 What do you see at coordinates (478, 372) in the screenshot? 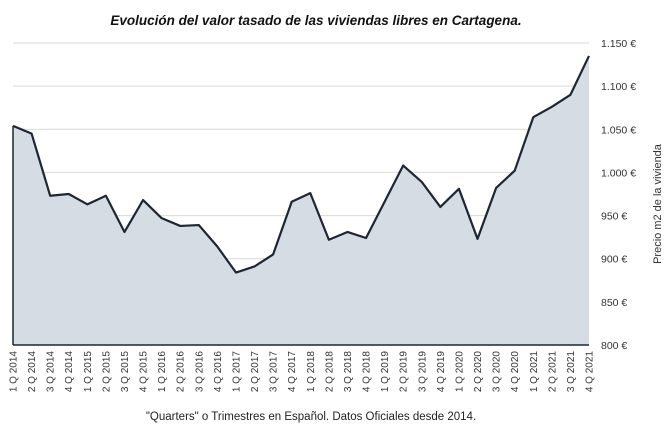
I see `x-tick-label: 2 Q 2020` at bounding box center [478, 372].